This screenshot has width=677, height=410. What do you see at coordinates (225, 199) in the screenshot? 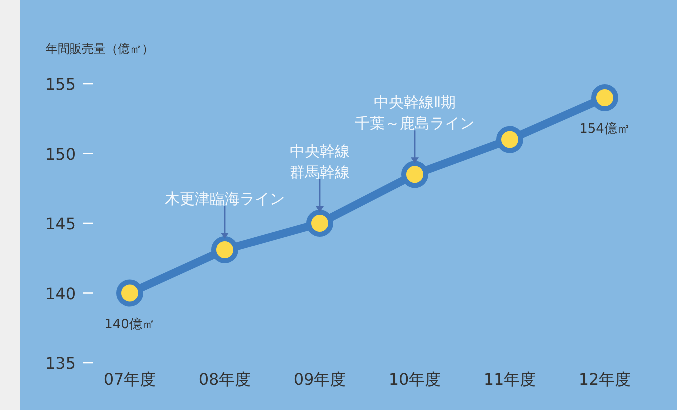
I see `annotation: 木更津臨海ライン` at bounding box center [225, 199].